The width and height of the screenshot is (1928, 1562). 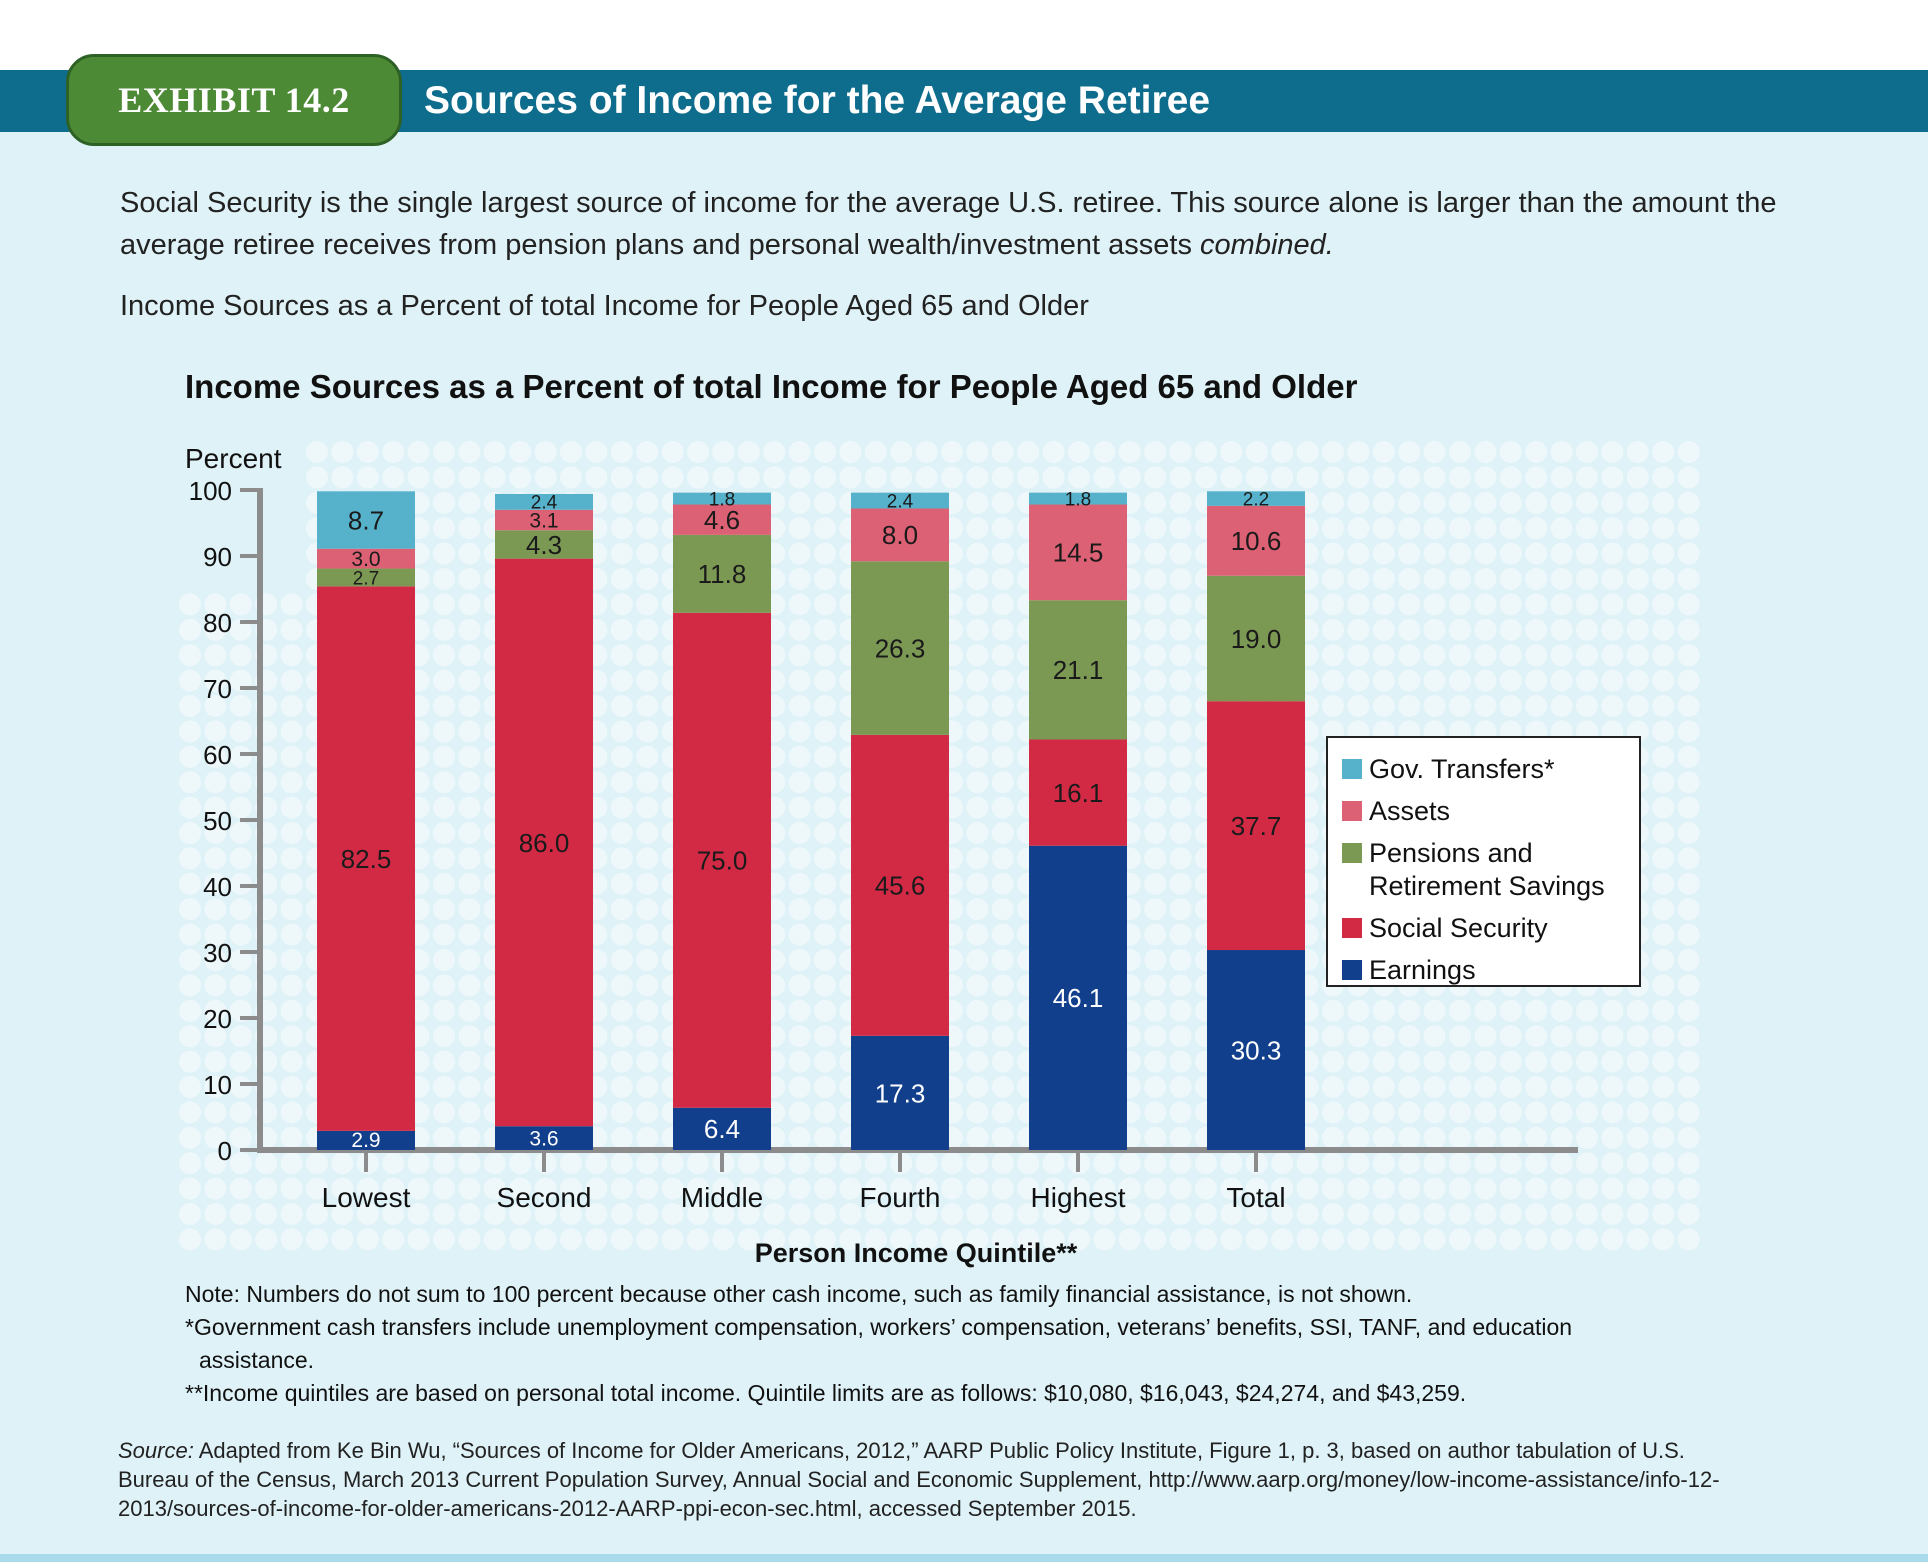 What do you see at coordinates (217, 887) in the screenshot?
I see `y-tick-label: 40` at bounding box center [217, 887].